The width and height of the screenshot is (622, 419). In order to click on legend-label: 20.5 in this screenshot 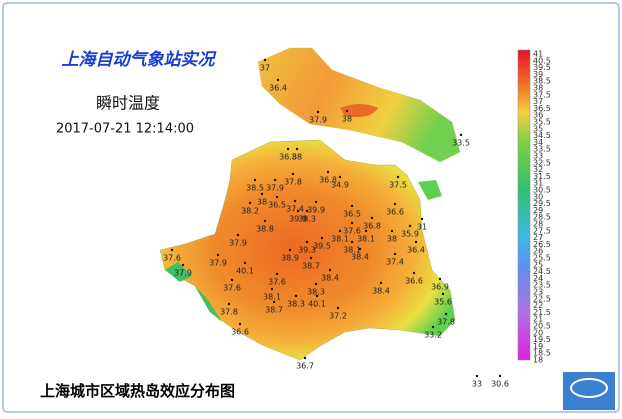, I will do `click(542, 326)`.